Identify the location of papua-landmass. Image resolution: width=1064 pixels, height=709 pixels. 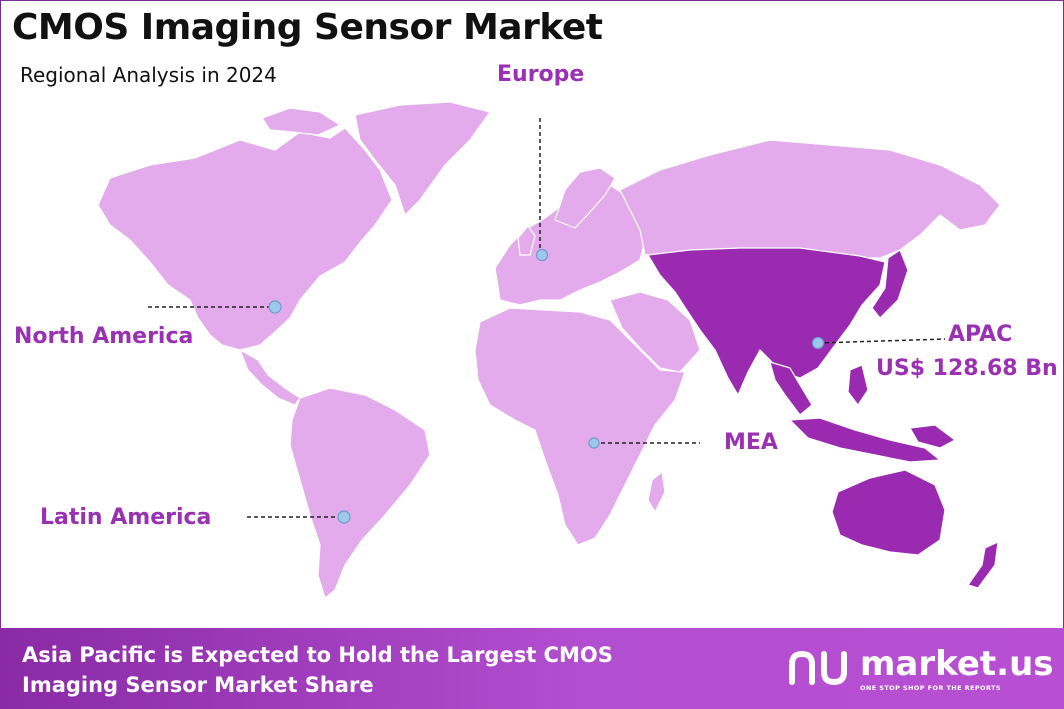
(932, 436).